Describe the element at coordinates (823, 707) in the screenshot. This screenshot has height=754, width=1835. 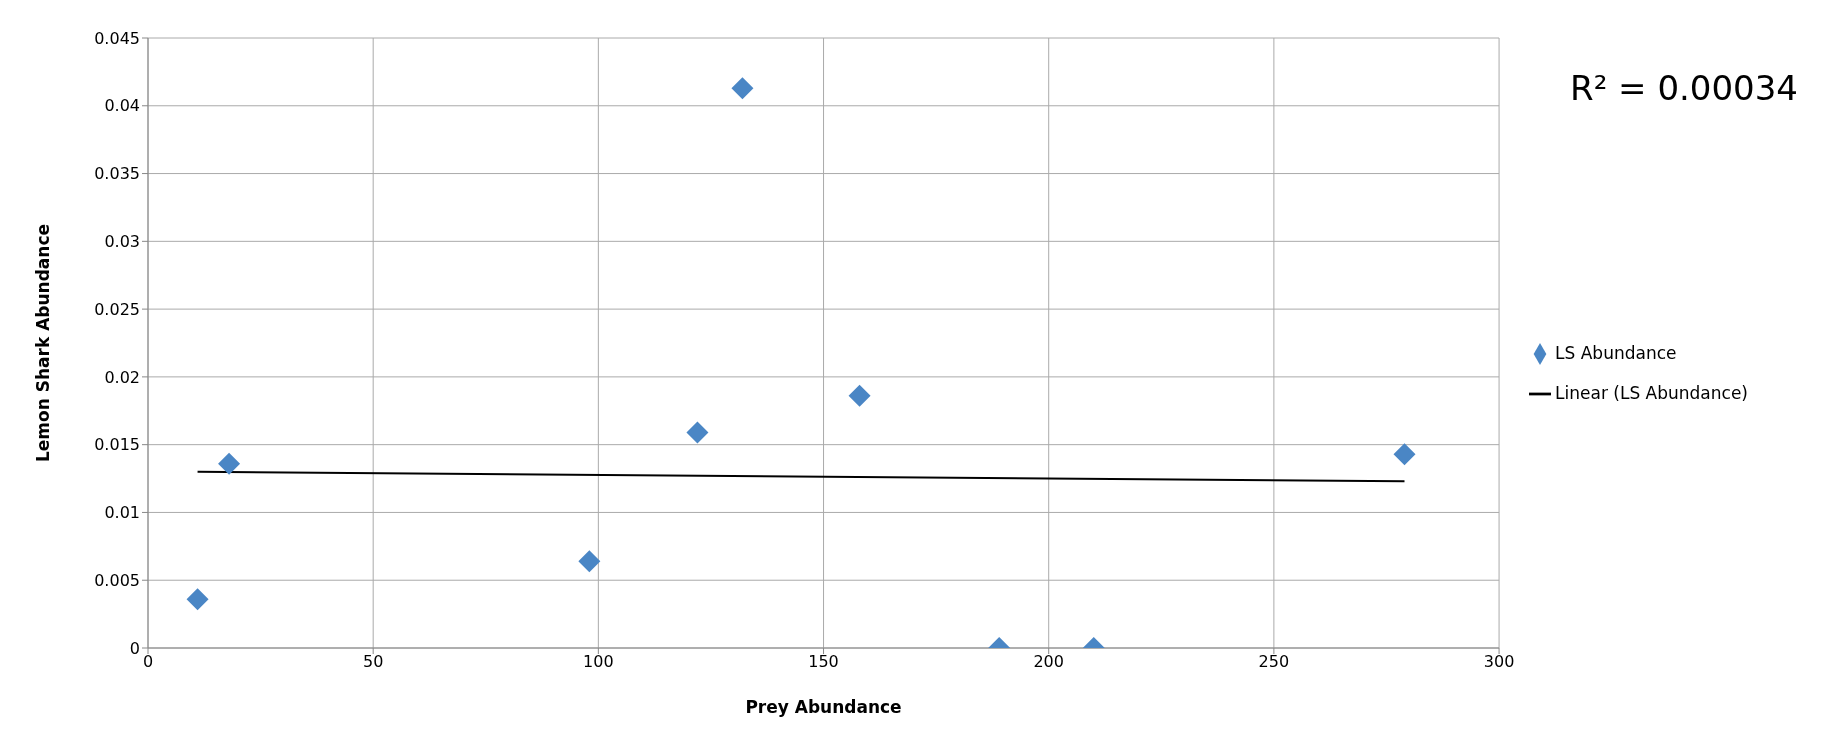
I see `x-axis-title: Prey Abundance` at that location.